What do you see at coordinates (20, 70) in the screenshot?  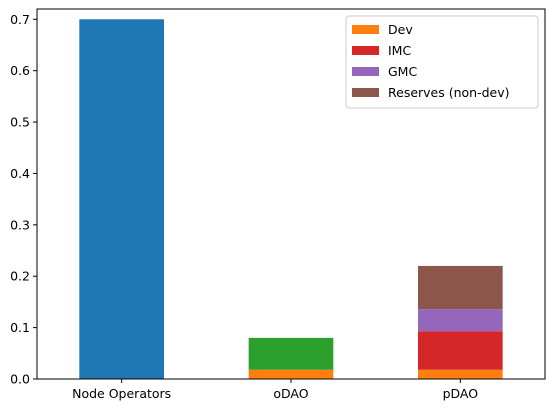 I see `y-tick-label: 0.6` at bounding box center [20, 70].